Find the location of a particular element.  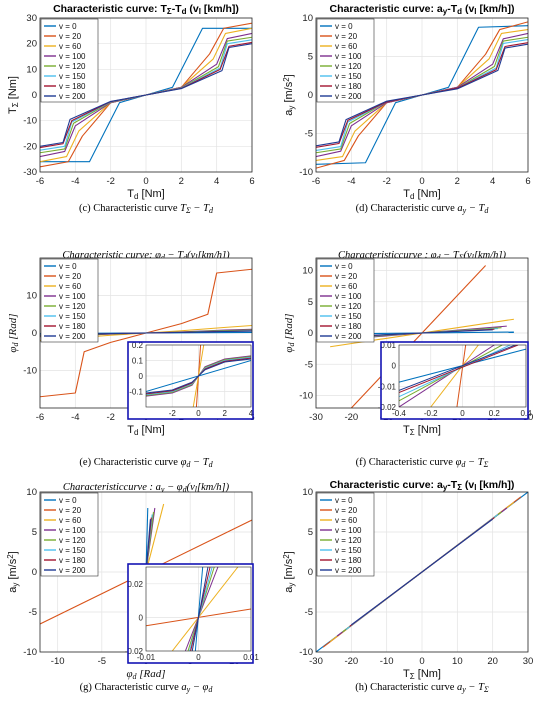

chart-d-legend-entry: v = 200 is located at coordinates (348, 96).